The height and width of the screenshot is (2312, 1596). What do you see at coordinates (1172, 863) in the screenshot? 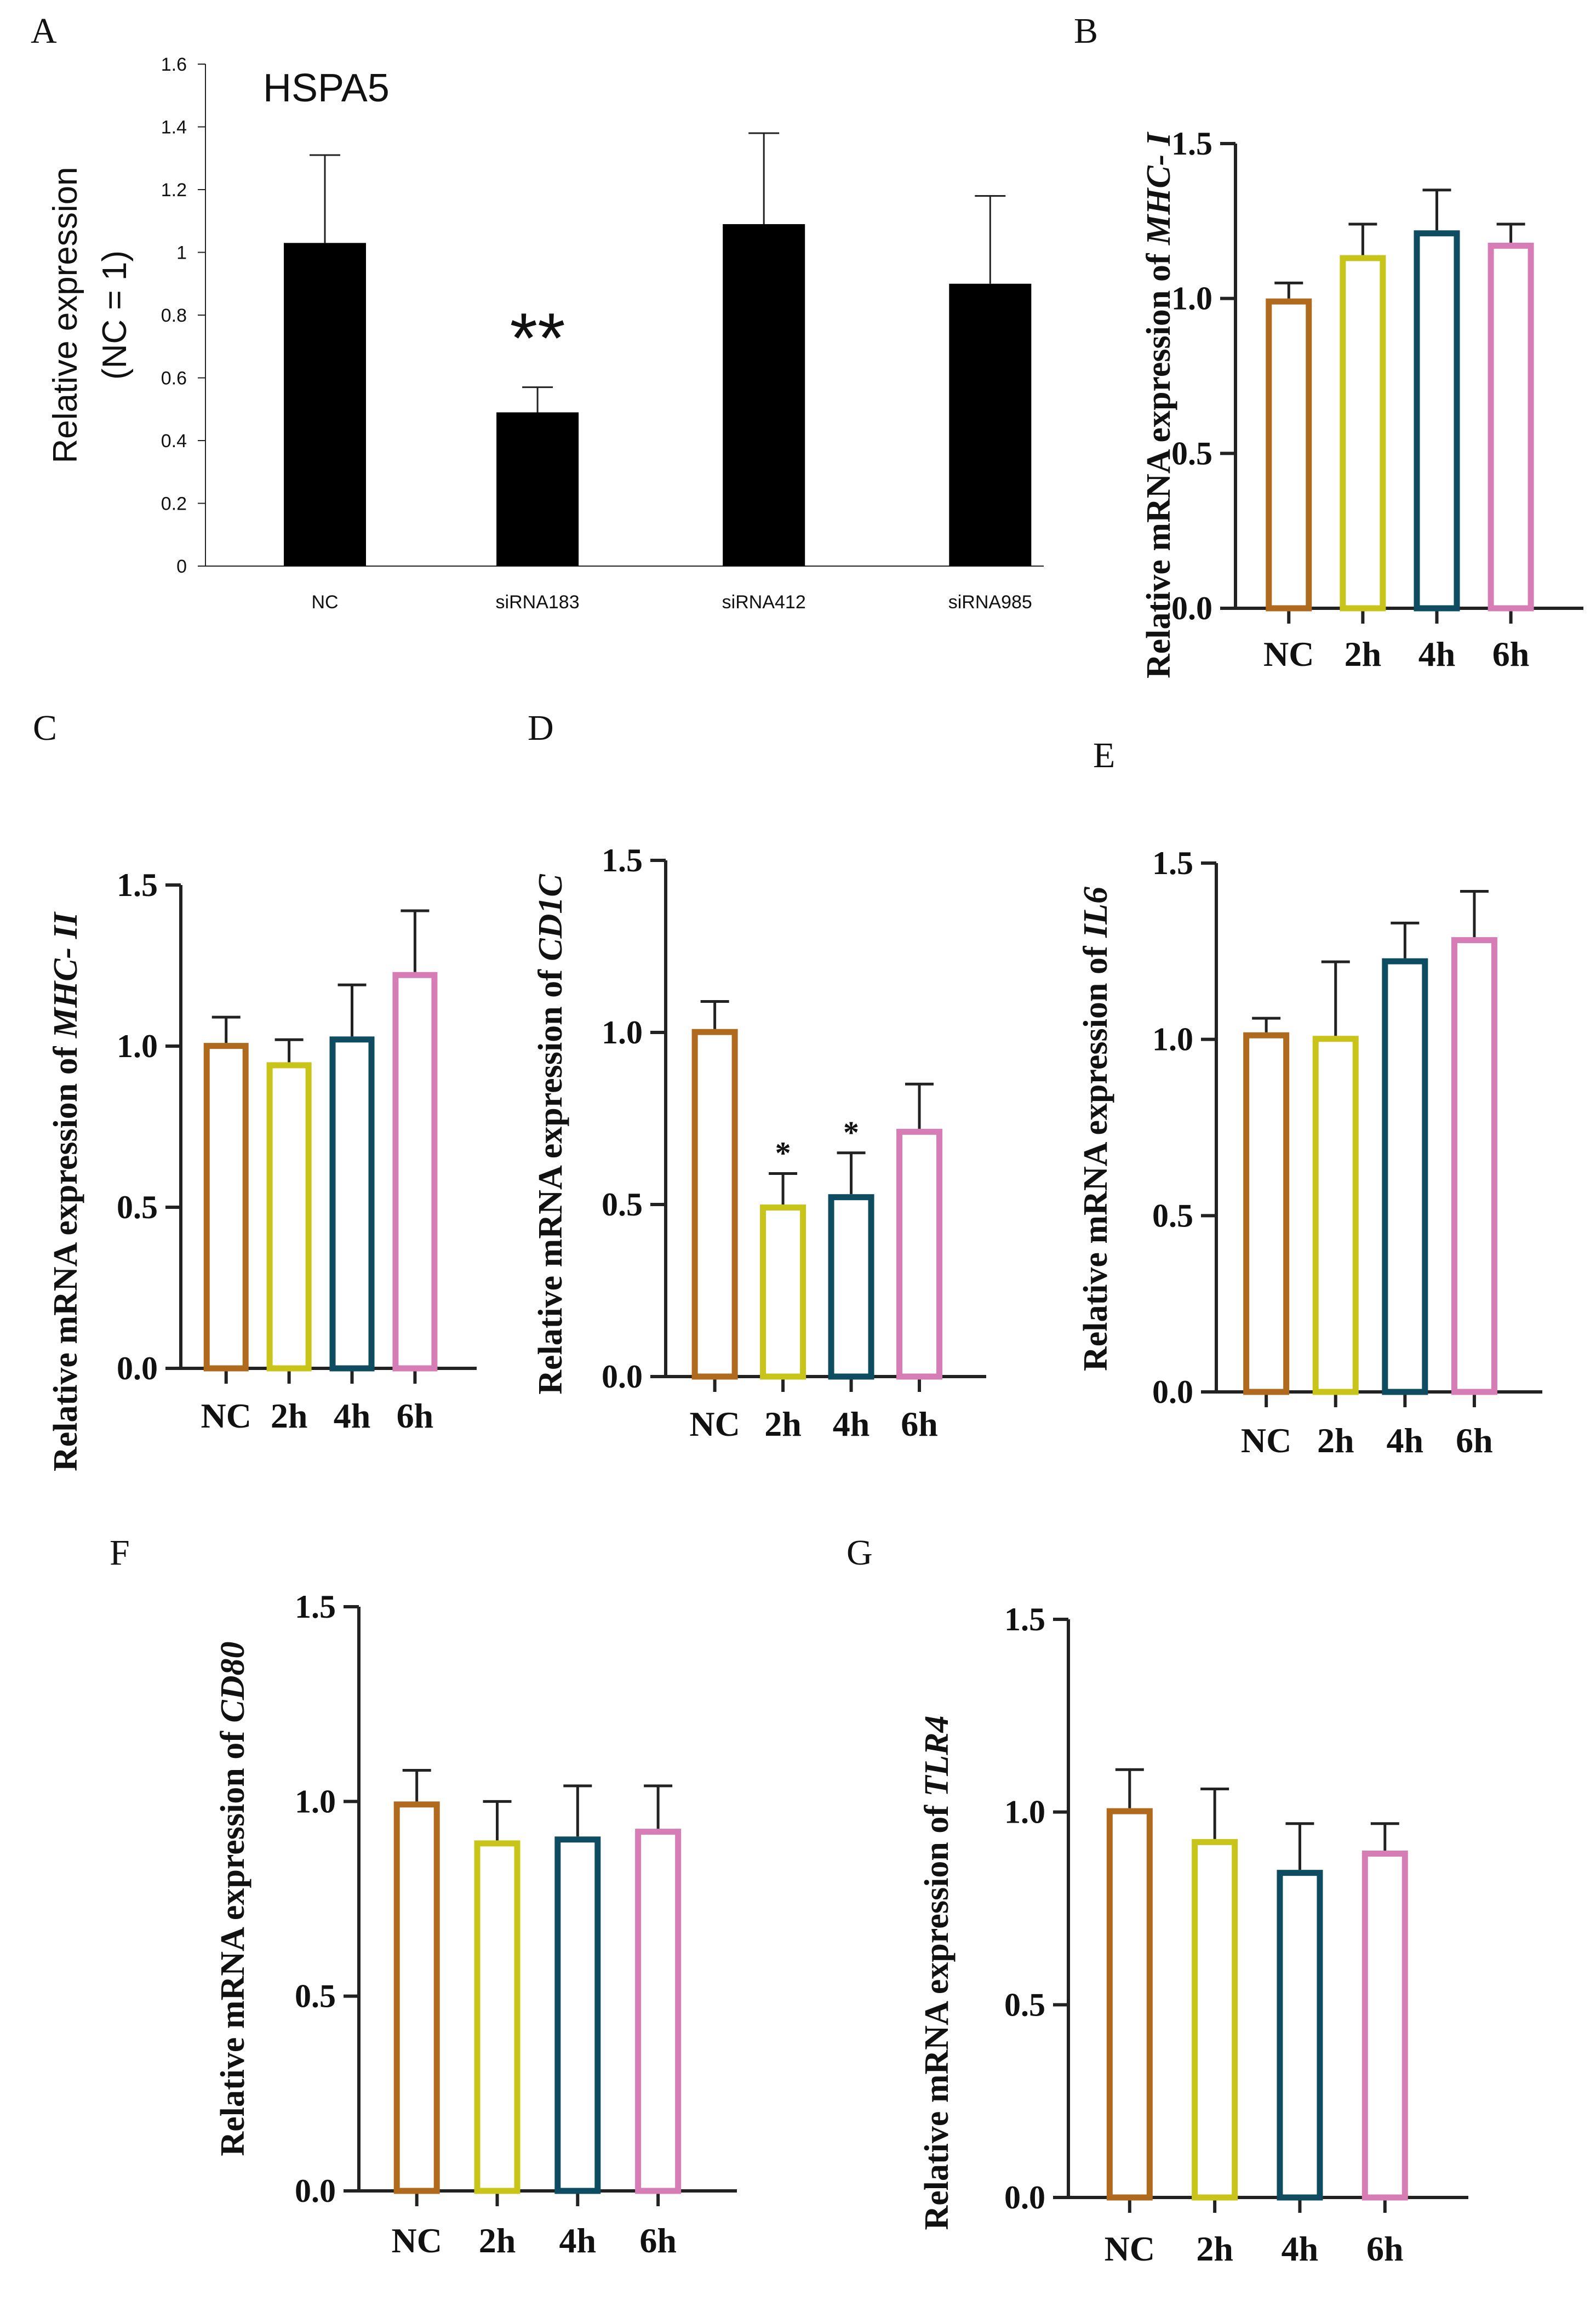
I see `panel-e-y-tick-label: 1.5` at bounding box center [1172, 863].